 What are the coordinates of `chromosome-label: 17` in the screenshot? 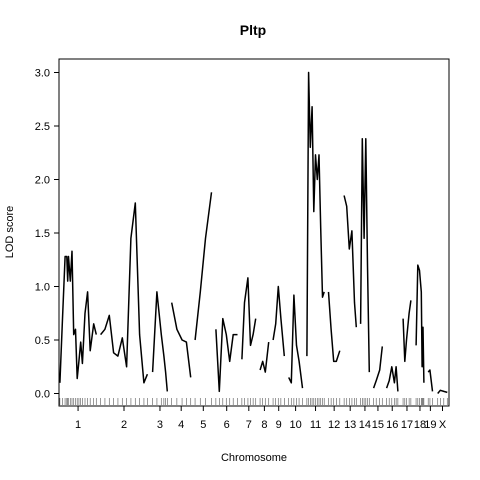 It's located at (407, 425).